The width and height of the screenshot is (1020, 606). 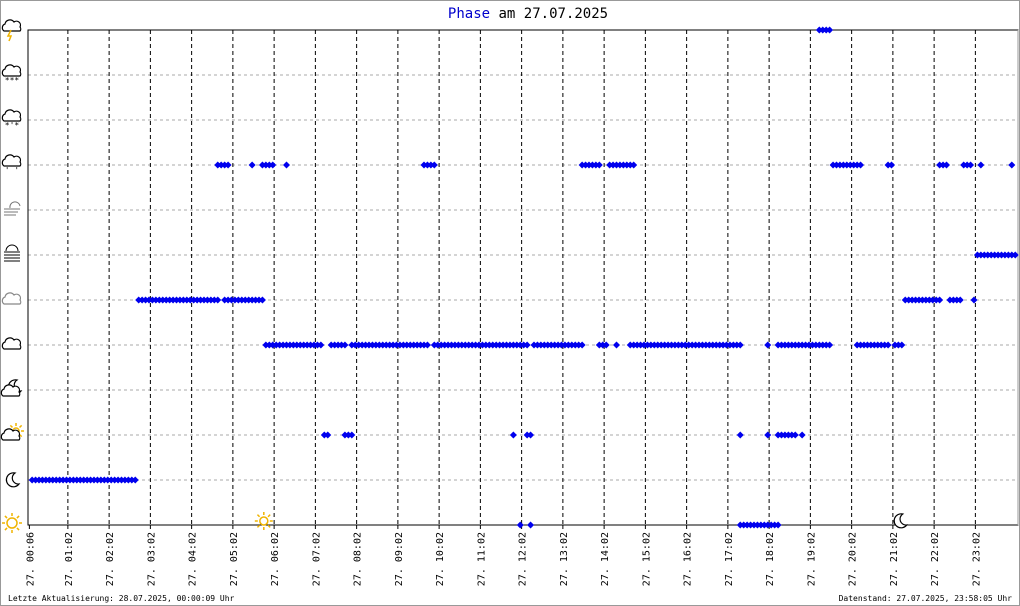 I want to click on precip-icon: *'*, so click(x=12, y=125).